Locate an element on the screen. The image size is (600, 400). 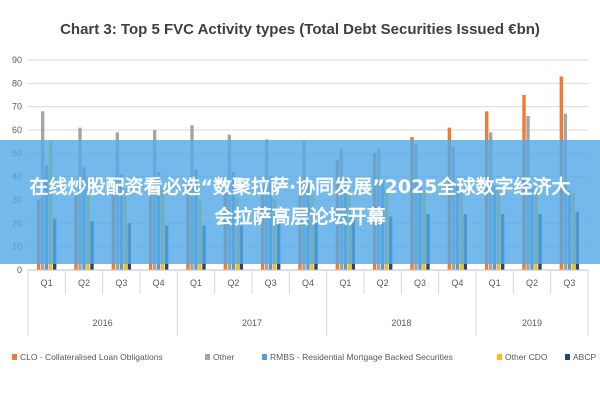
legend-label: Other CDO is located at coordinates (526, 357).